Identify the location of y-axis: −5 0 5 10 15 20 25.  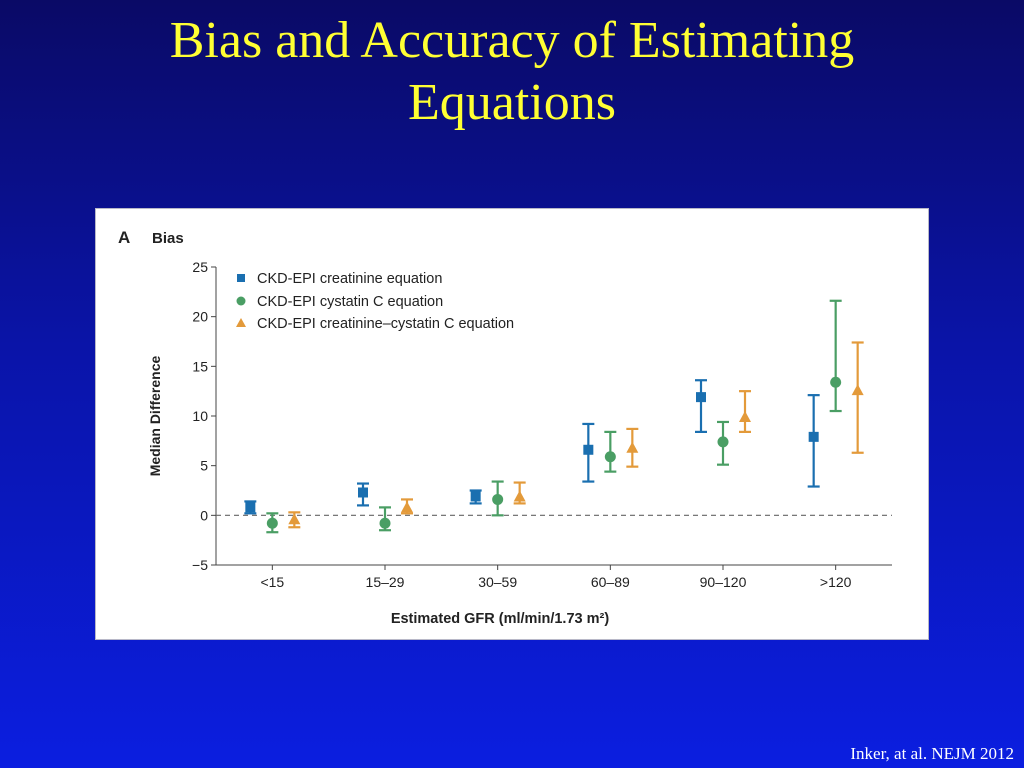
(204, 416).